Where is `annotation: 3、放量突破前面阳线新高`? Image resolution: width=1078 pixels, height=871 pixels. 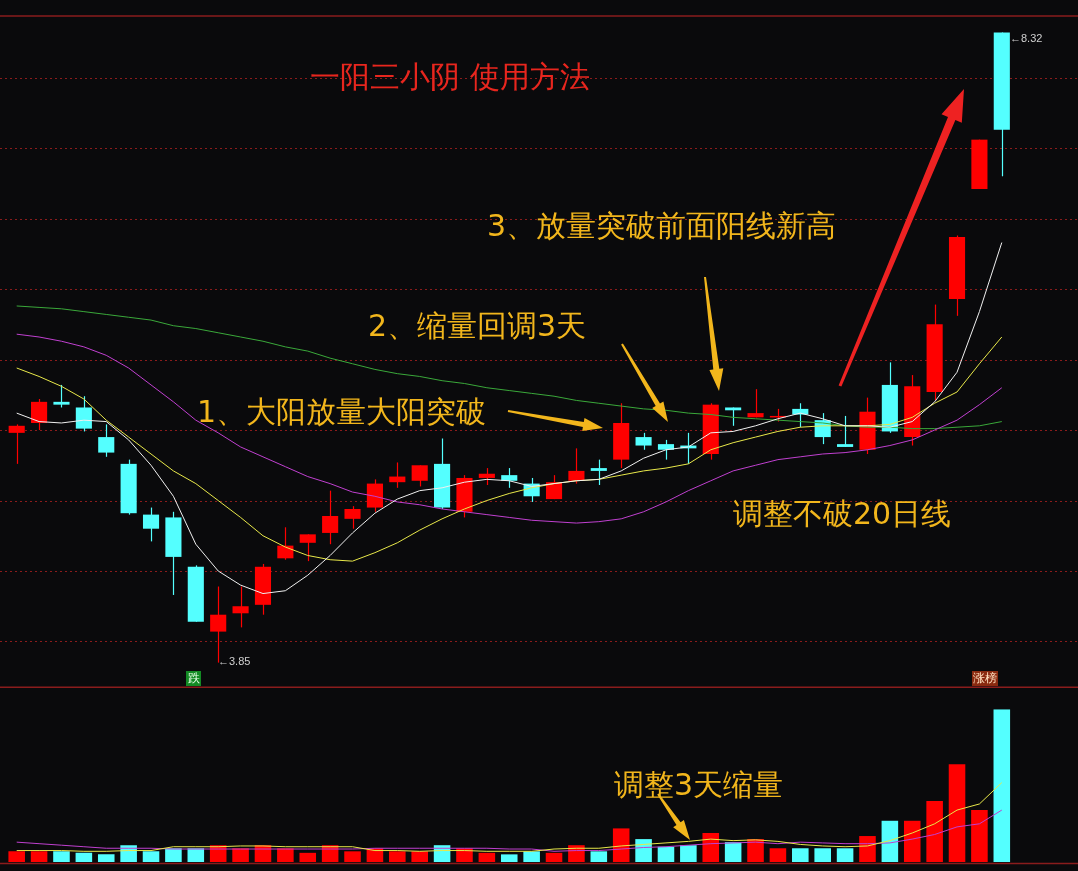
annotation: 3、放量突破前面阳线新高 is located at coordinates (662, 225).